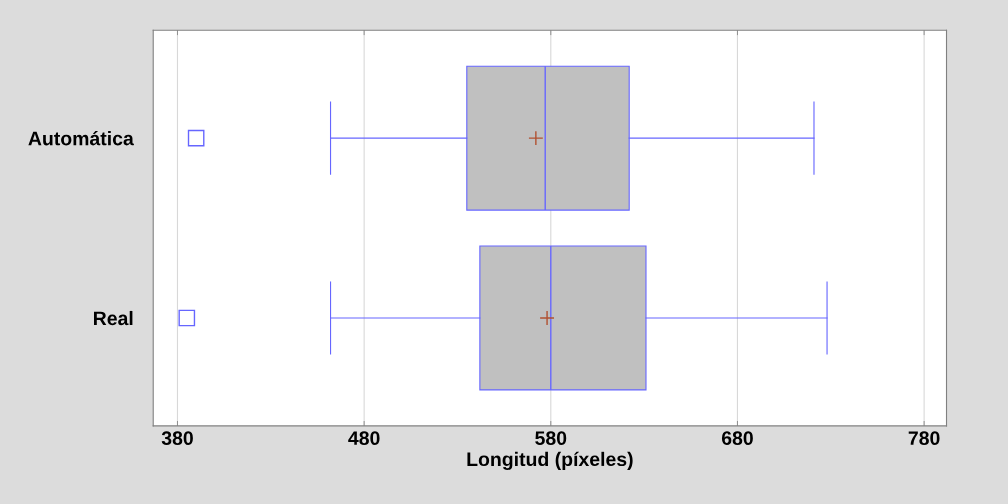 This screenshot has height=504, width=1008. I want to click on x-tick-label: 680, so click(737, 438).